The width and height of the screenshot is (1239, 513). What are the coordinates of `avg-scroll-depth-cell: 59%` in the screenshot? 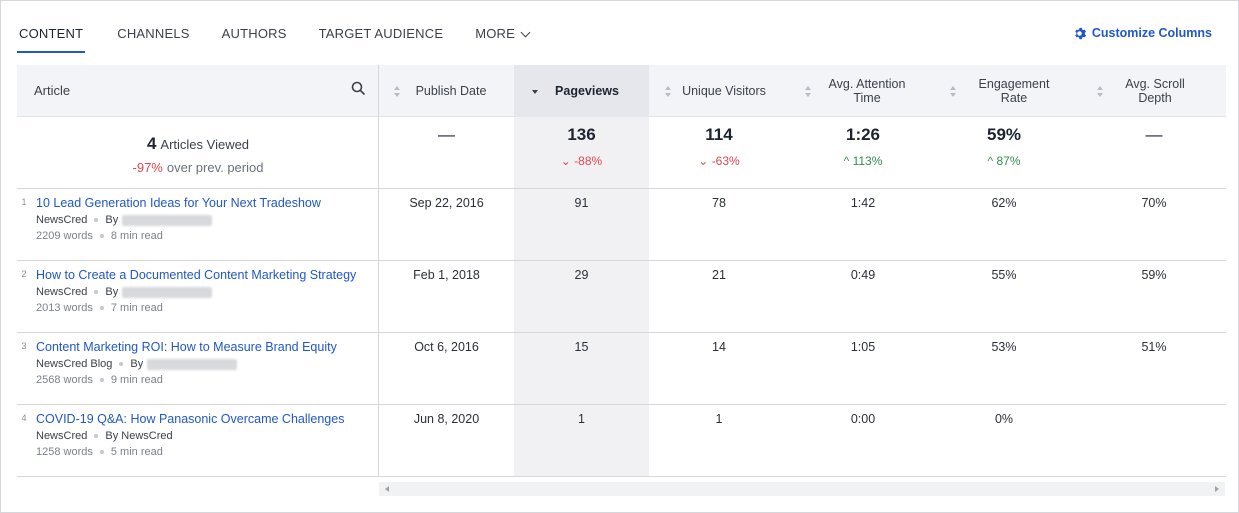 It's located at (1154, 275).